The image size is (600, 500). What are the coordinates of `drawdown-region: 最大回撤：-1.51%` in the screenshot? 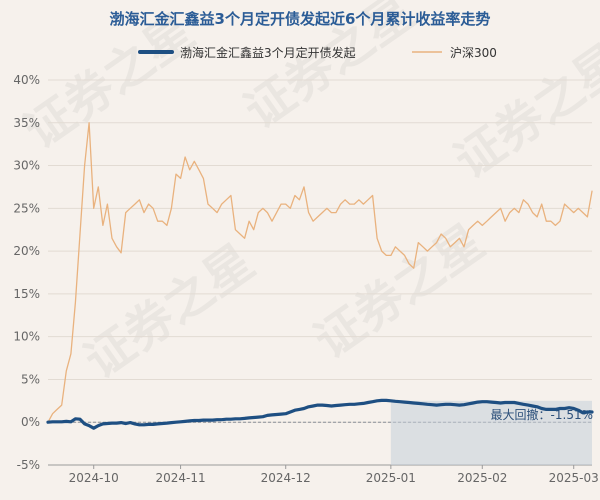 It's located at (491, 432).